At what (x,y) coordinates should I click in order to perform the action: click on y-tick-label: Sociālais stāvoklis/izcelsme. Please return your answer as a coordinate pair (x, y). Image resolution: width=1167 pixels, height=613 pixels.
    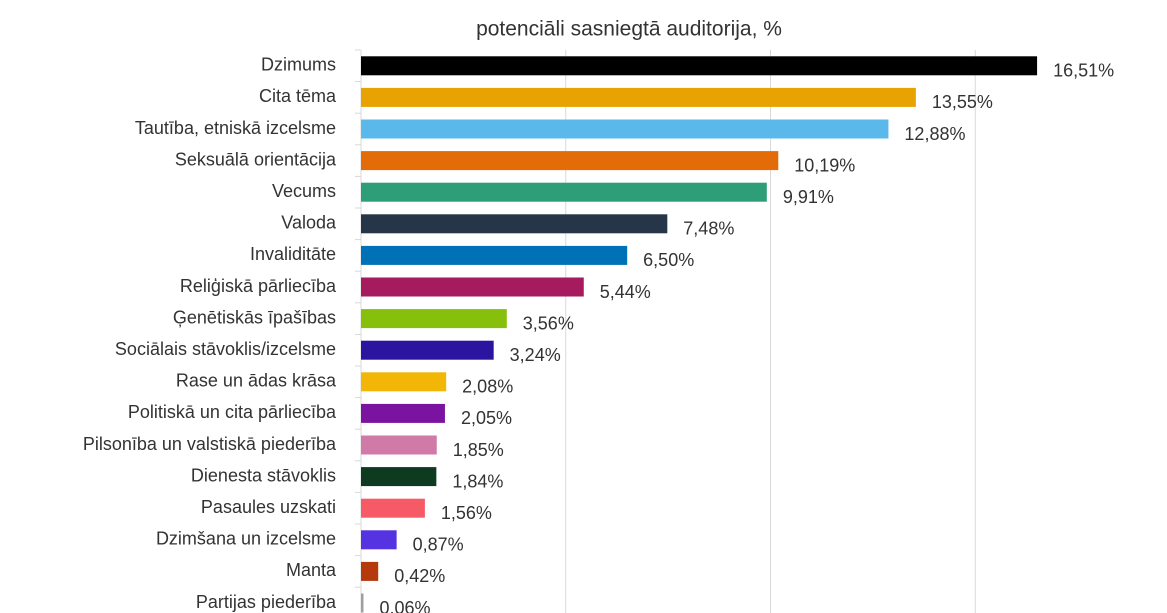
    Looking at the image, I should click on (225, 349).